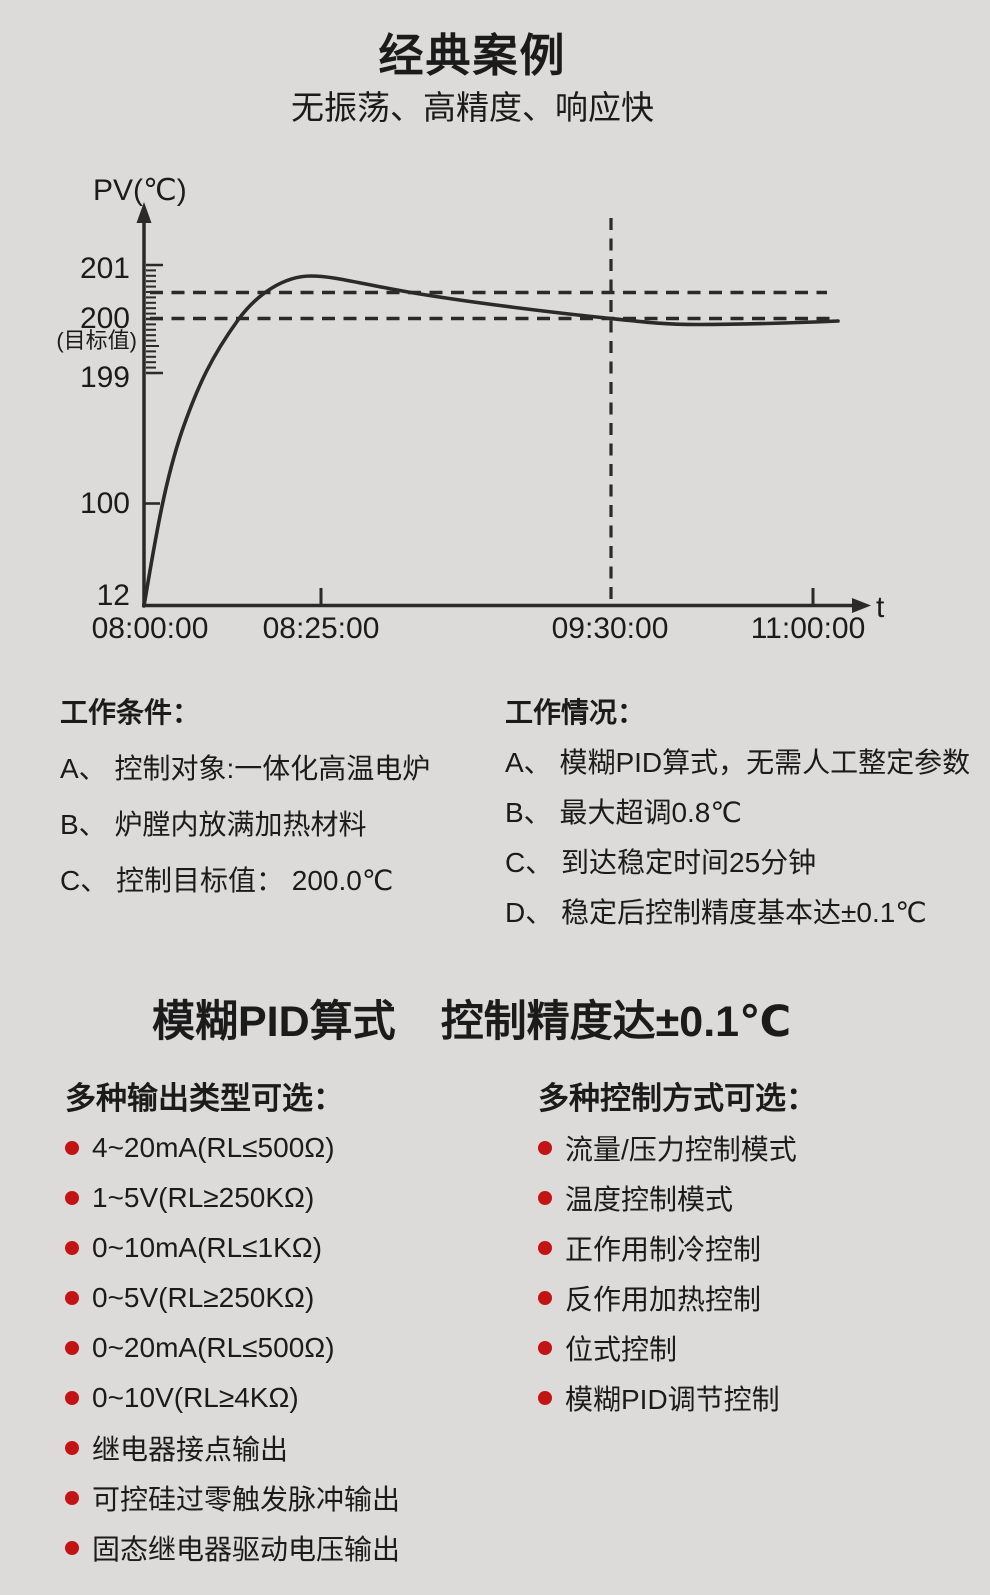 The image size is (990, 1595). I want to click on working-conditions-header: 工作条件：, so click(130, 712).